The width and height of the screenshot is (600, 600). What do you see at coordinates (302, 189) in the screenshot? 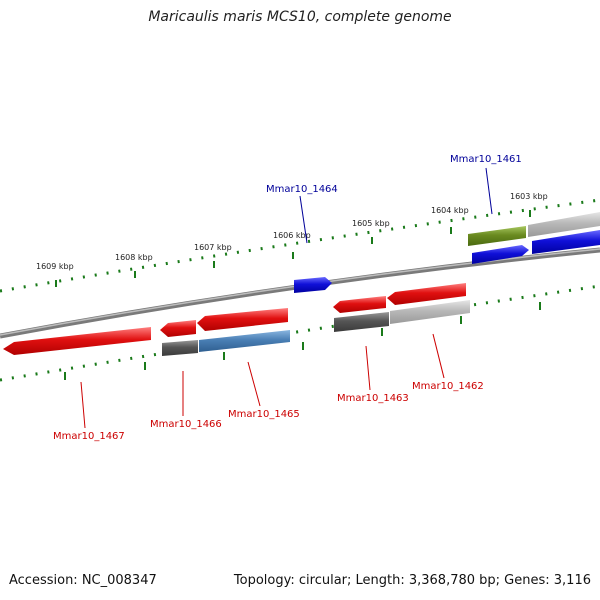
I see `gene-label-mmar10-1464: Mmar10_1464` at bounding box center [302, 189].